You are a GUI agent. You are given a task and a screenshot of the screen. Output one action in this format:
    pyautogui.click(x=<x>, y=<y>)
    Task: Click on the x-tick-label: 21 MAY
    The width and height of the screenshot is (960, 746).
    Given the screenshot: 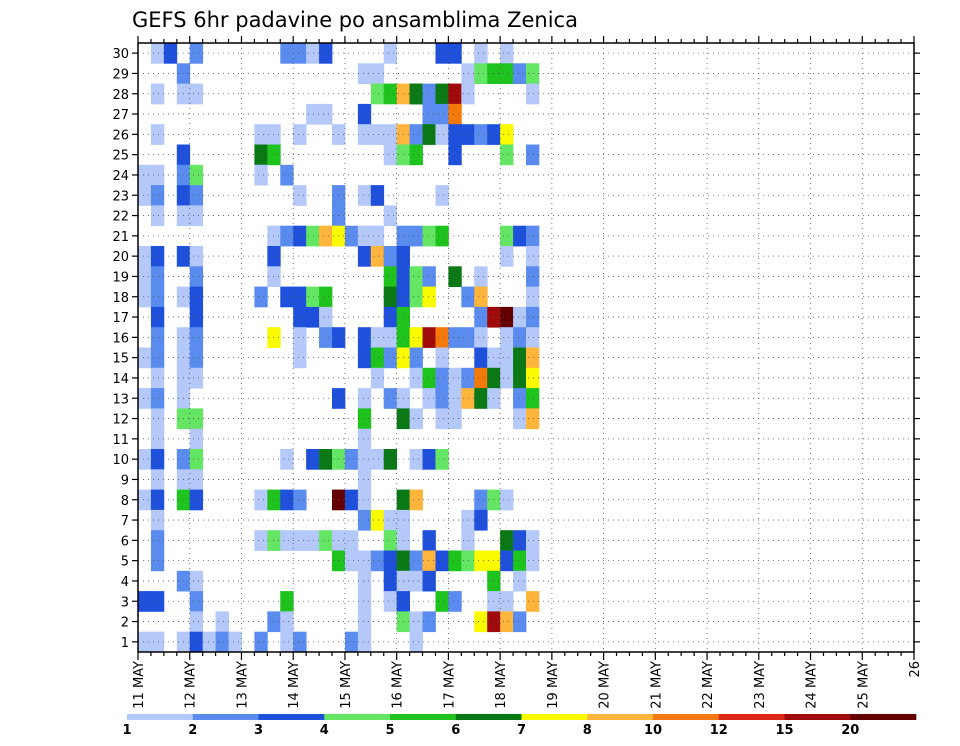 What is the action you would take?
    pyautogui.click(x=656, y=685)
    